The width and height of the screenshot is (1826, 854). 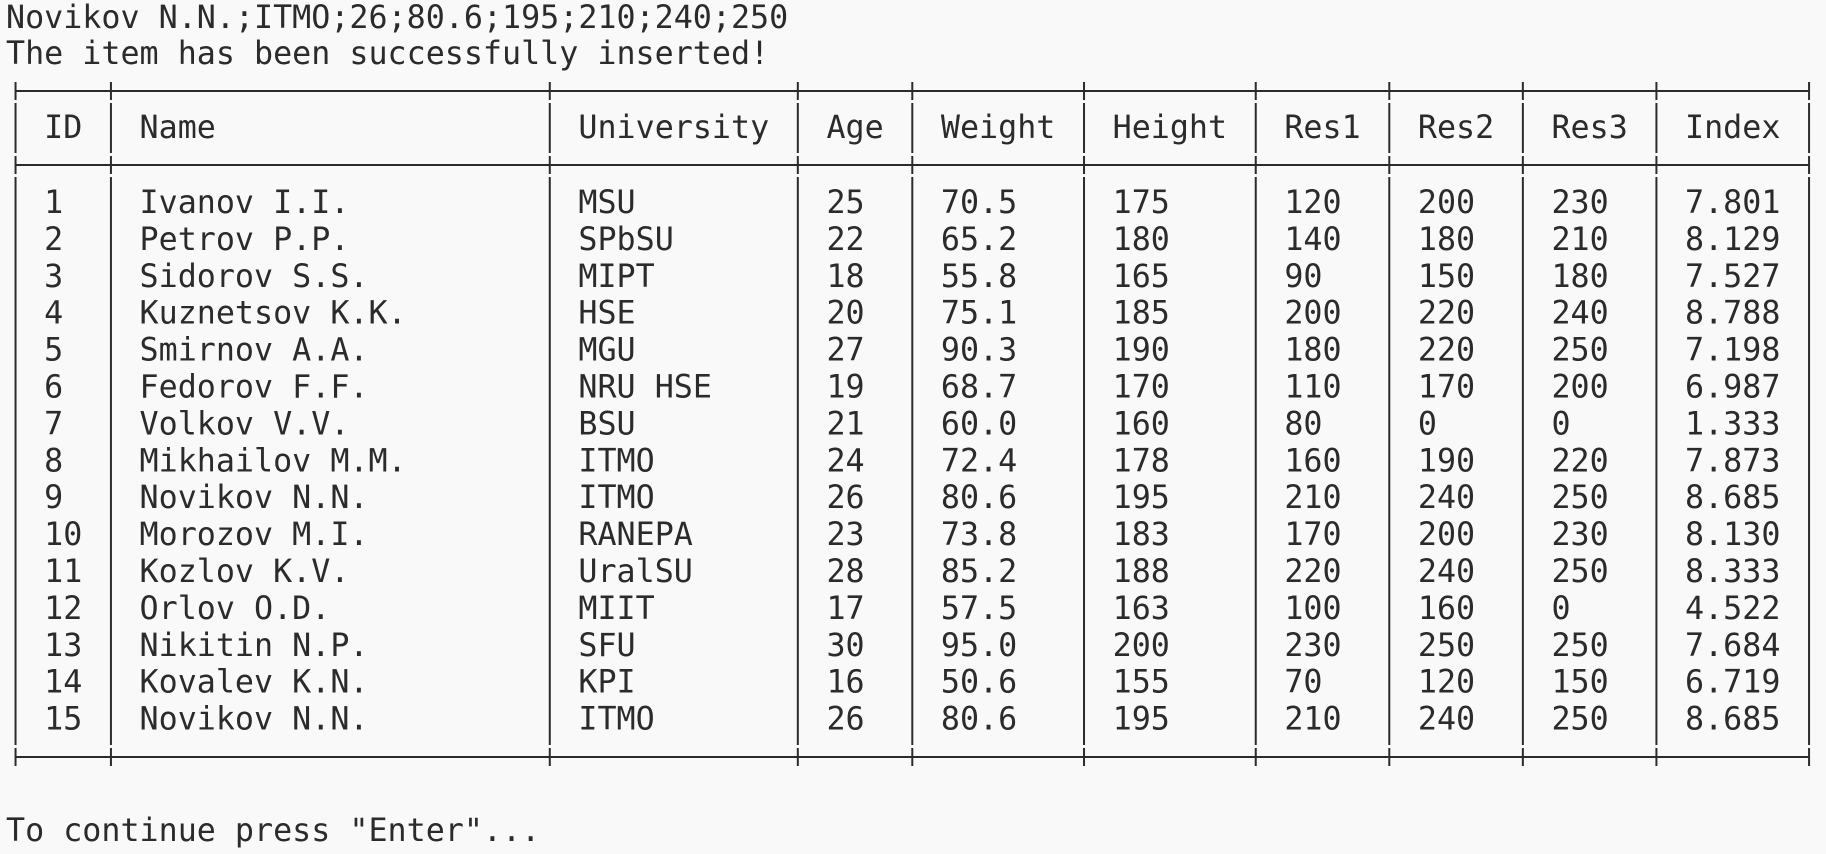 I want to click on table-cell: 8.788, so click(x=1732, y=314).